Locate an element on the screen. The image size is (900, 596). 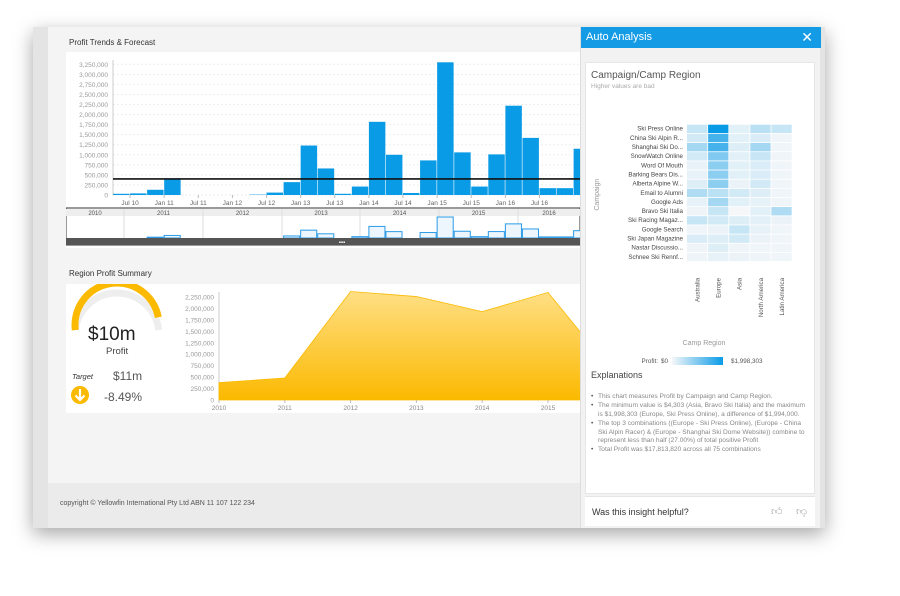
y-tick-label: 0 is located at coordinates (212, 401).